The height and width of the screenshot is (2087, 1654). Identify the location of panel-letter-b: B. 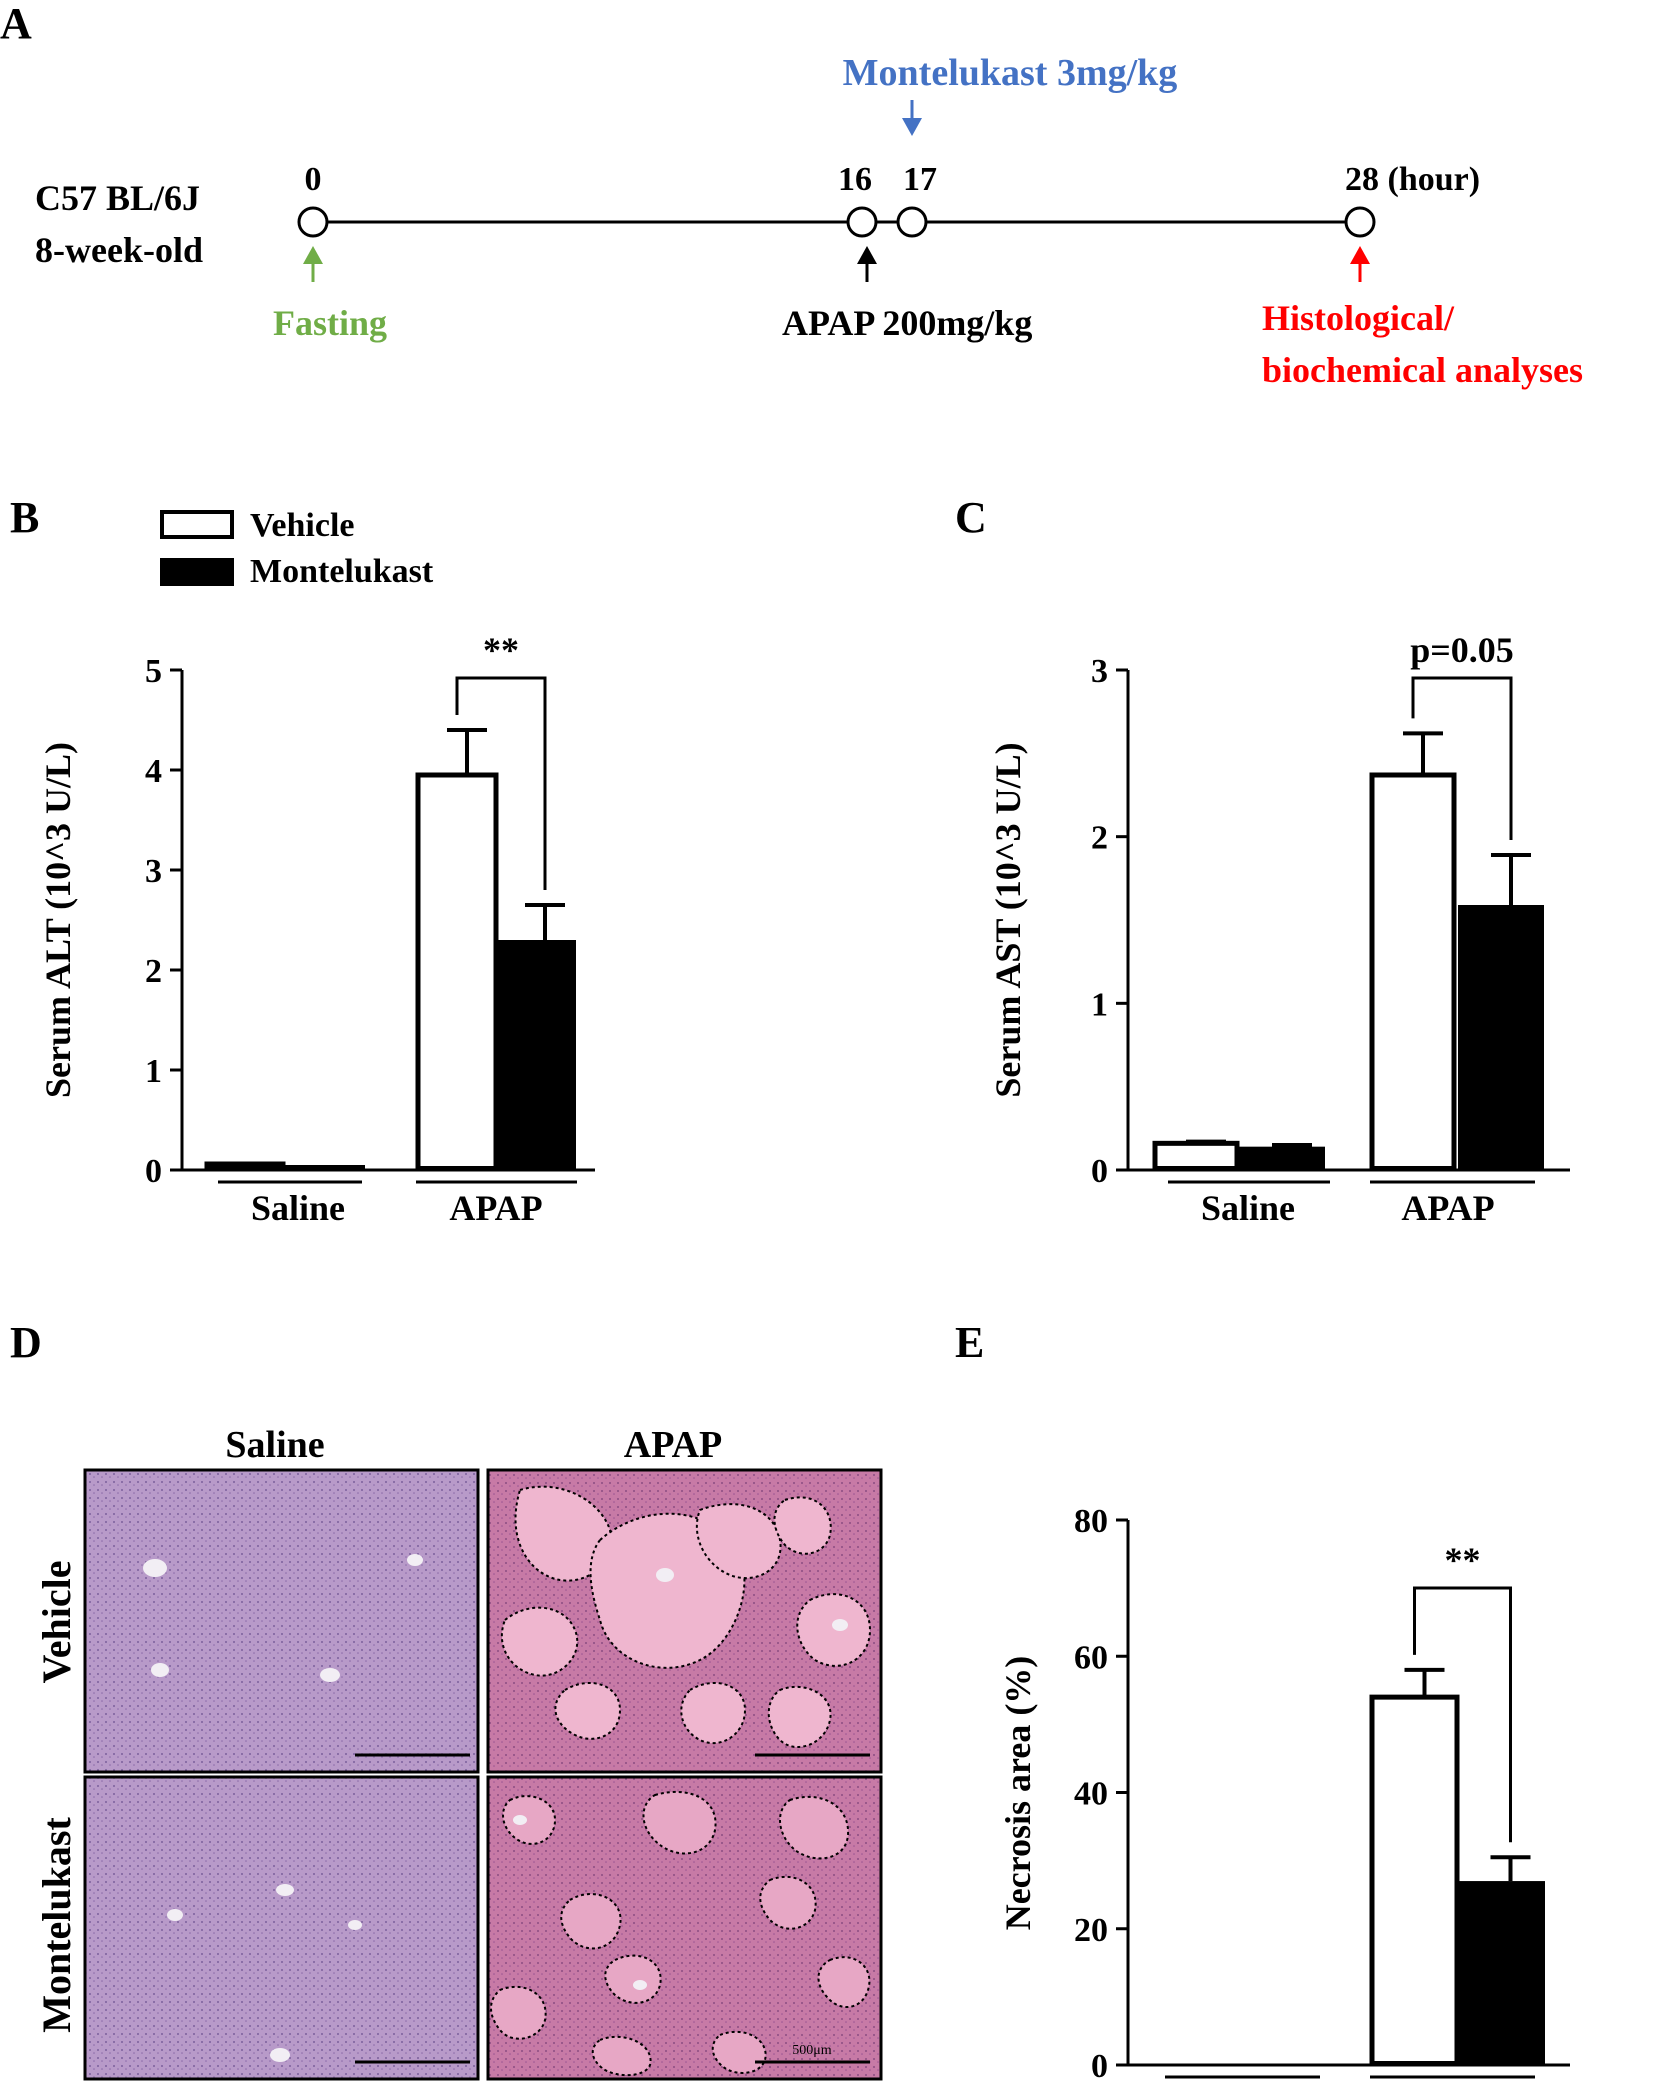
(24, 517).